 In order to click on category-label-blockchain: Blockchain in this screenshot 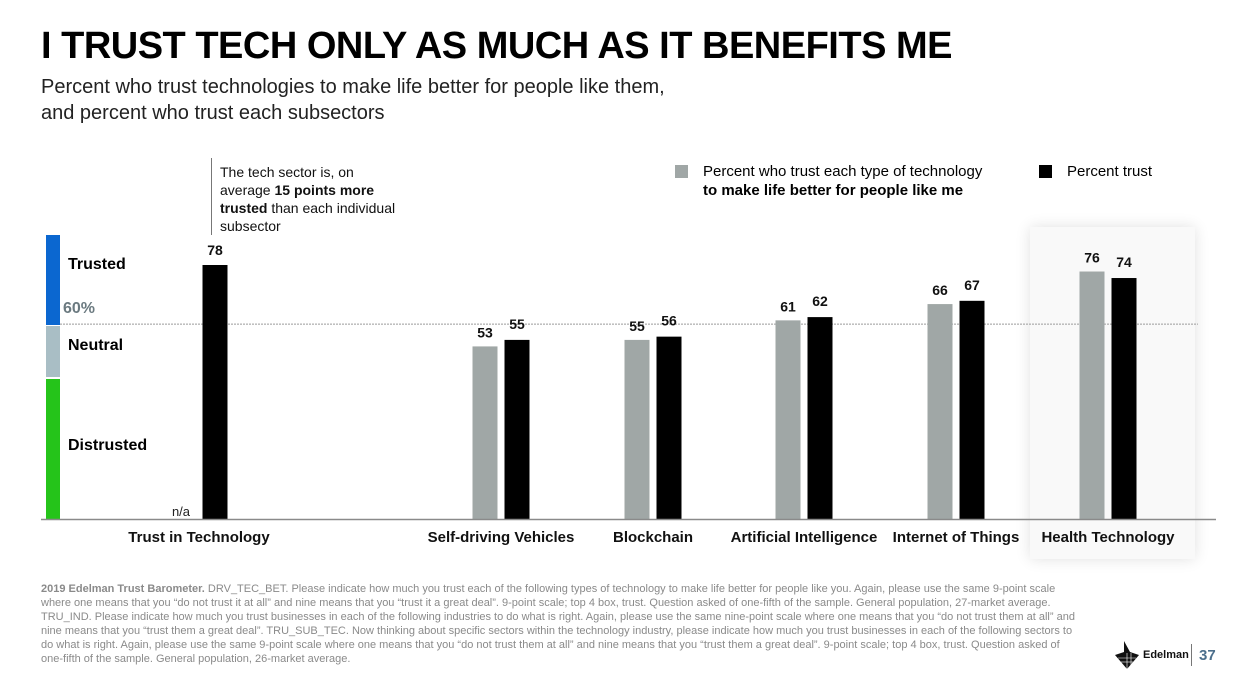, I will do `click(653, 537)`.